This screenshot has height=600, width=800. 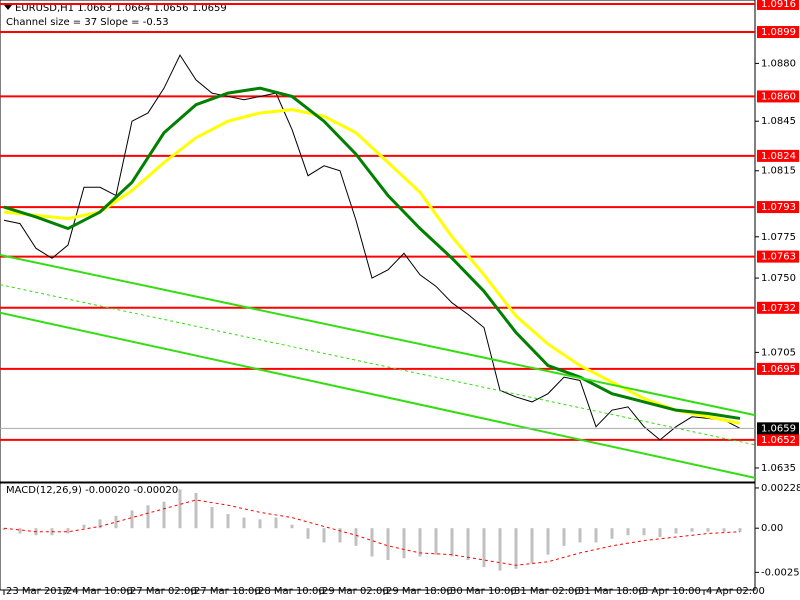 I want to click on chart-title: EURUSD,H1 1.0663 1.0664 1.0656 1.0659, so click(x=121, y=8).